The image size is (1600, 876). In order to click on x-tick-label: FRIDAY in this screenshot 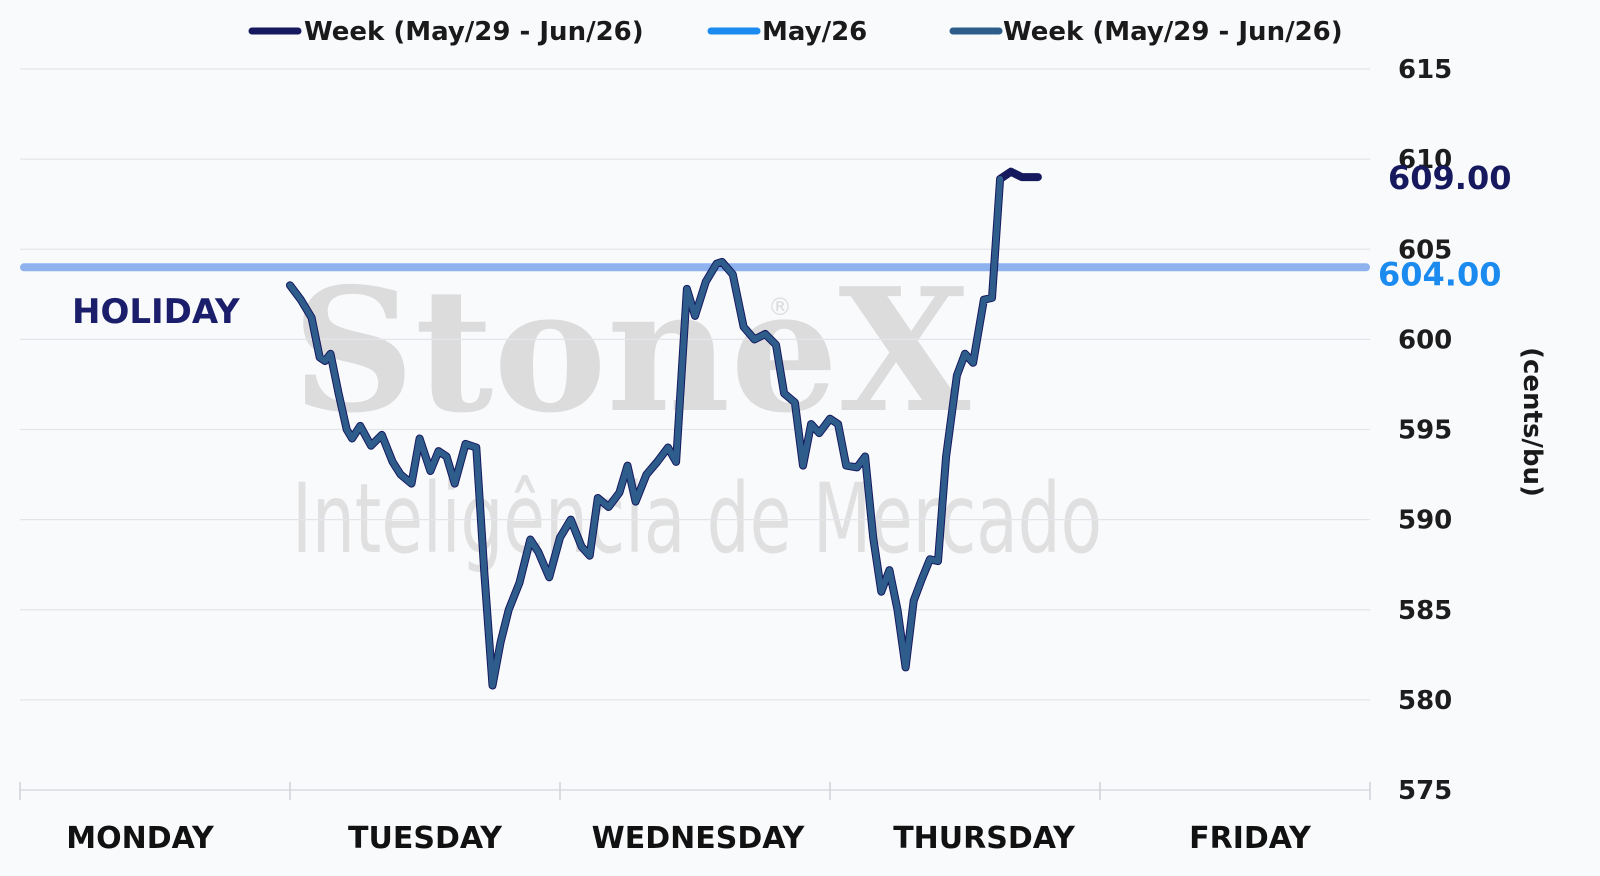, I will do `click(1250, 838)`.